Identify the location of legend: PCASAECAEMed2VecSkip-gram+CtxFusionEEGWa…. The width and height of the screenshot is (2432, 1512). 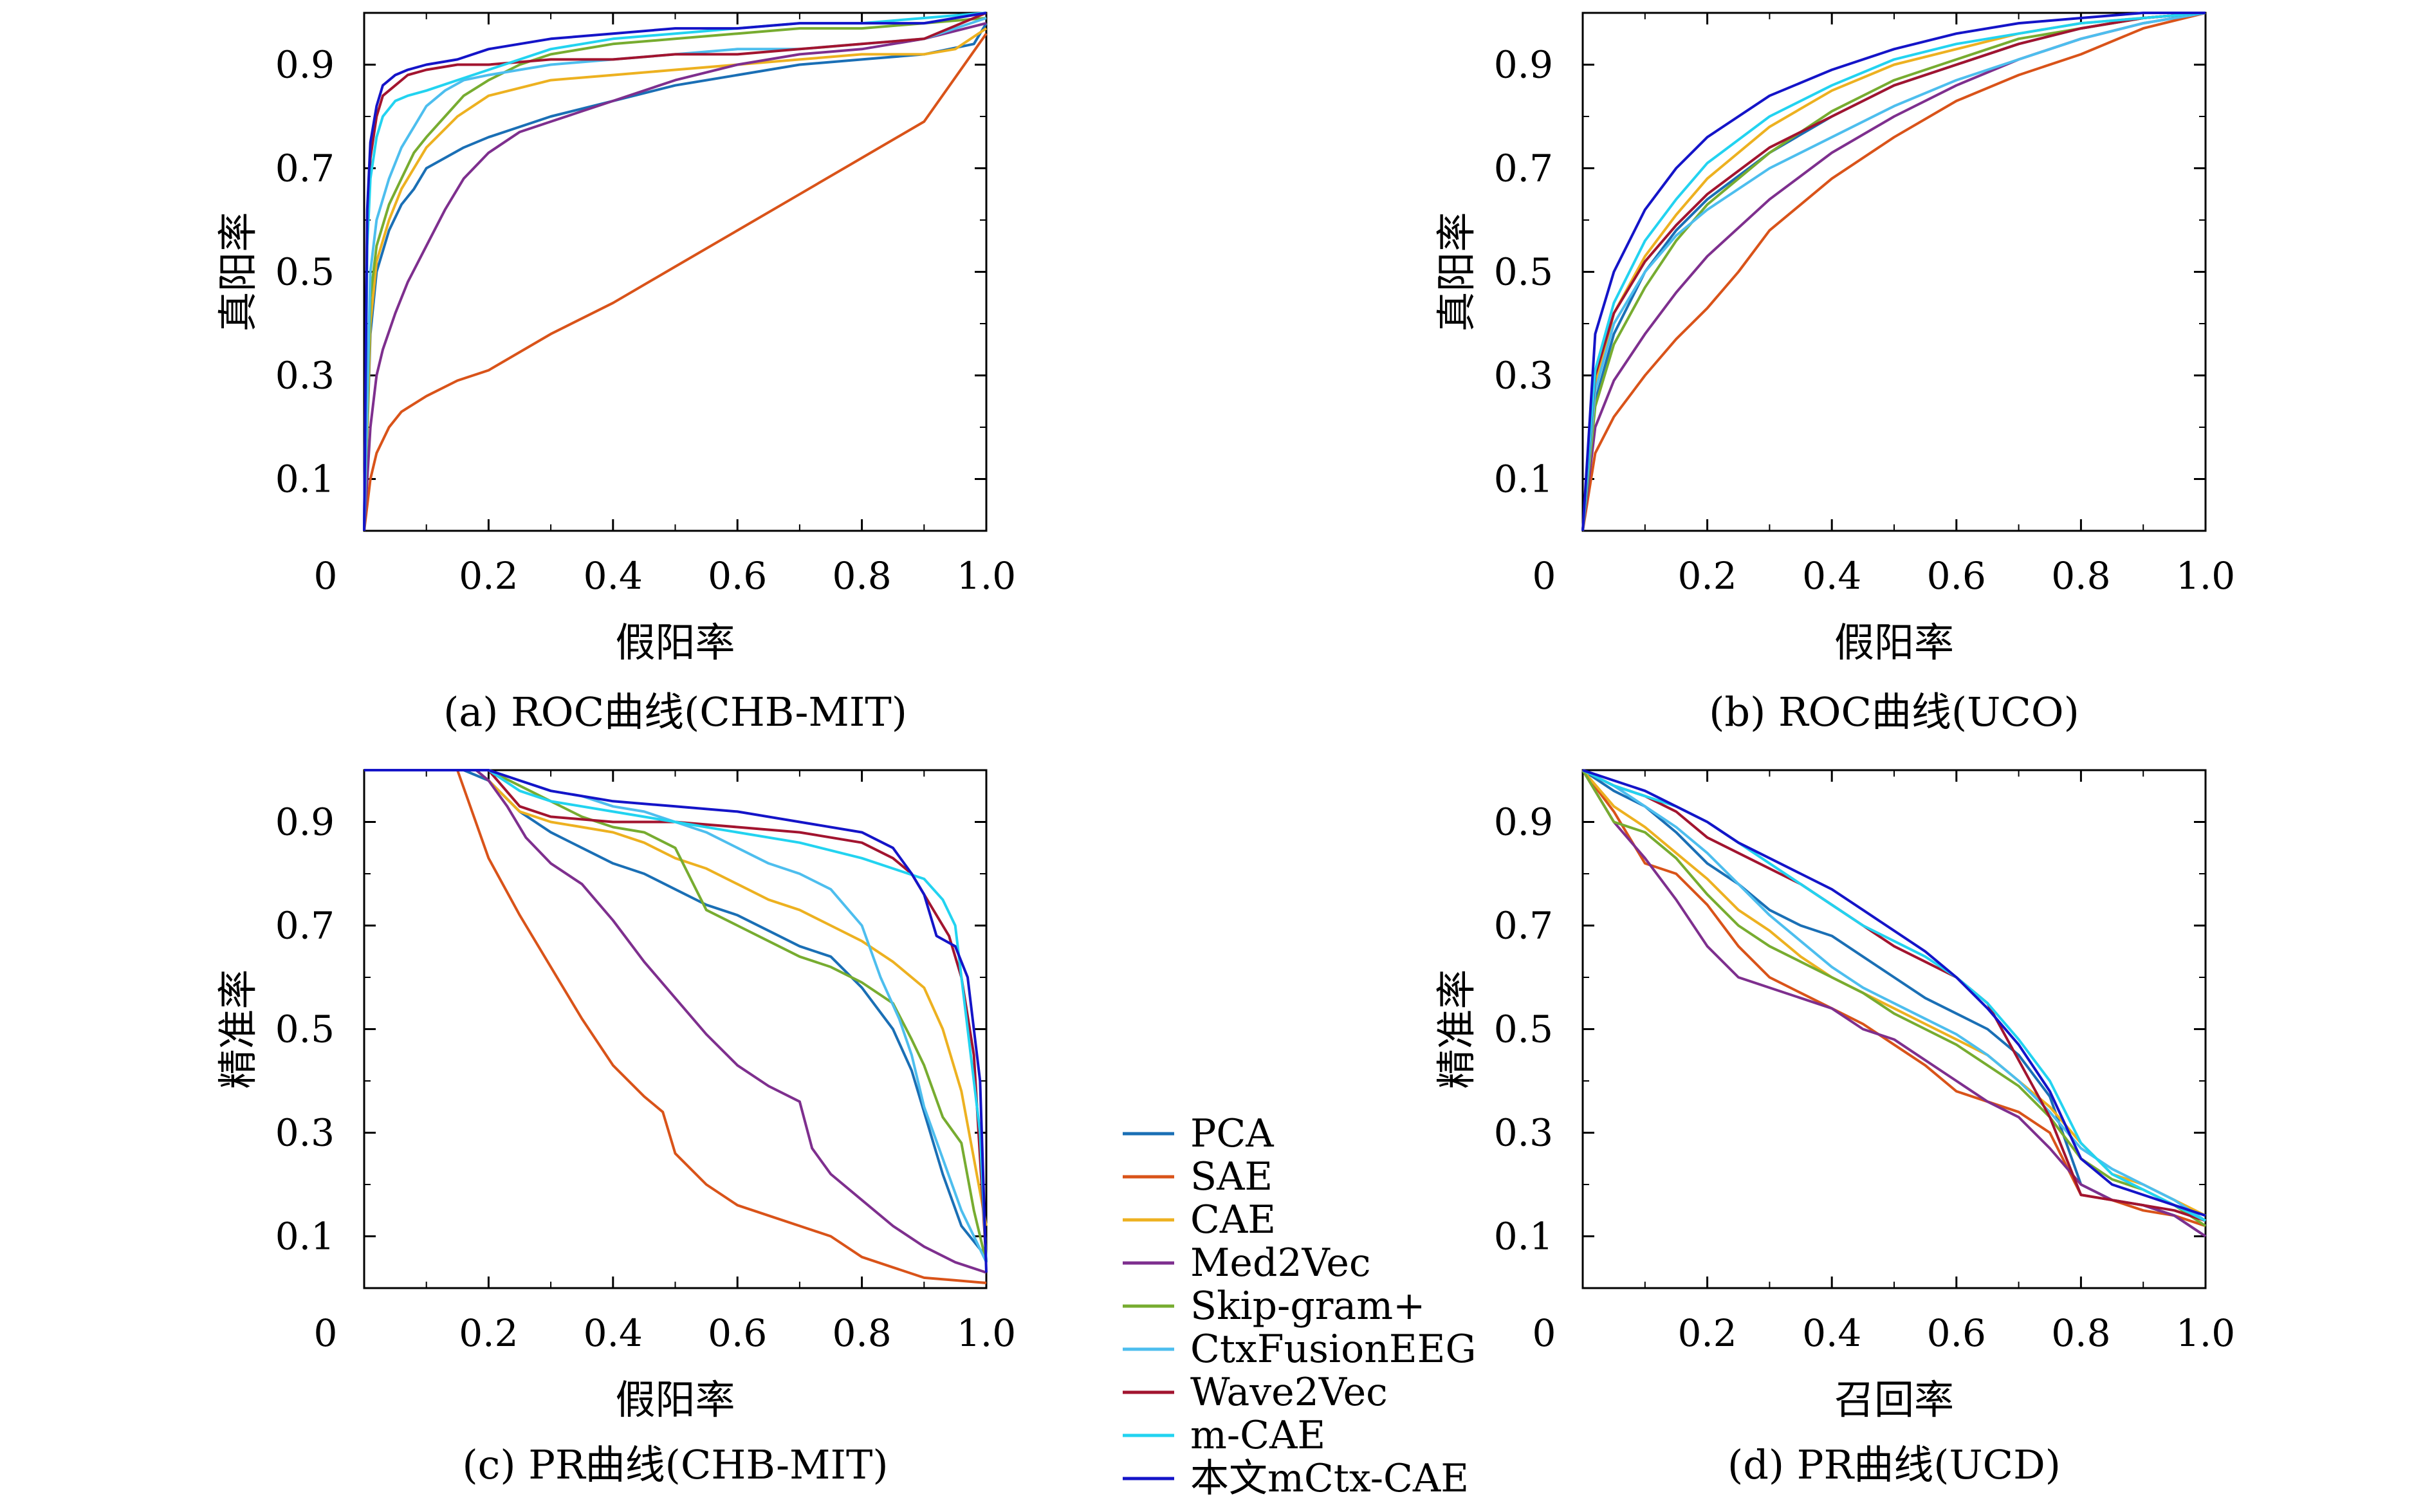
(1299, 1306).